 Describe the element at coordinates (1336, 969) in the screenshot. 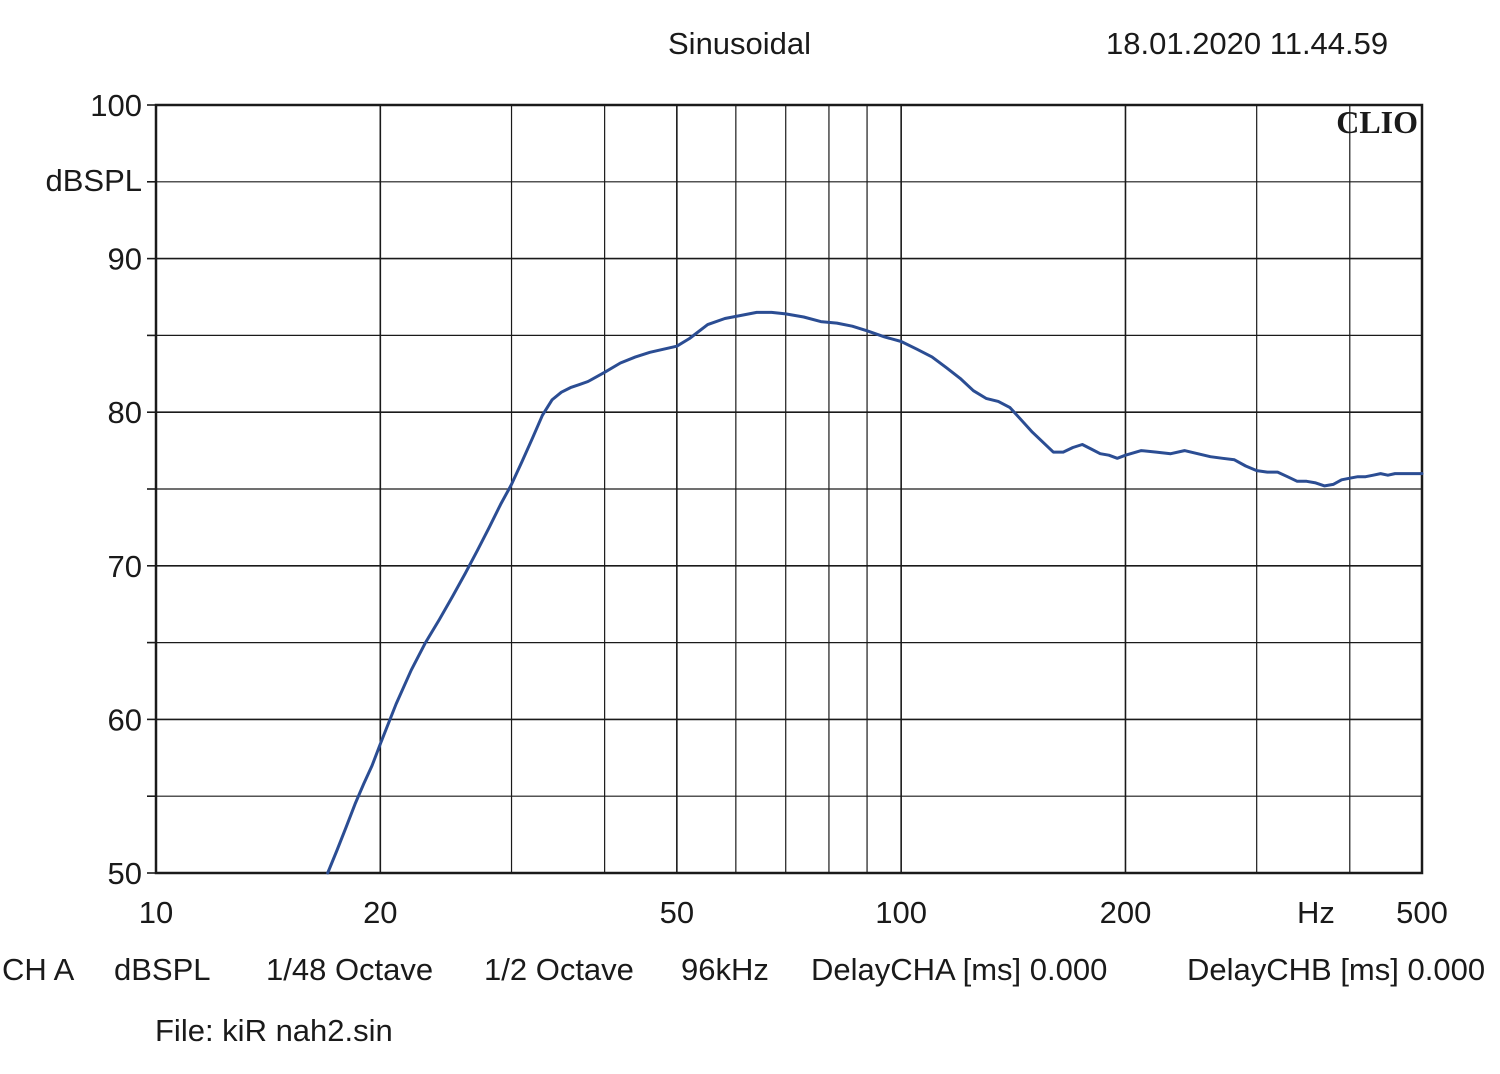

I see `delay-b-label: DelayCHB [ms] 0.000` at that location.